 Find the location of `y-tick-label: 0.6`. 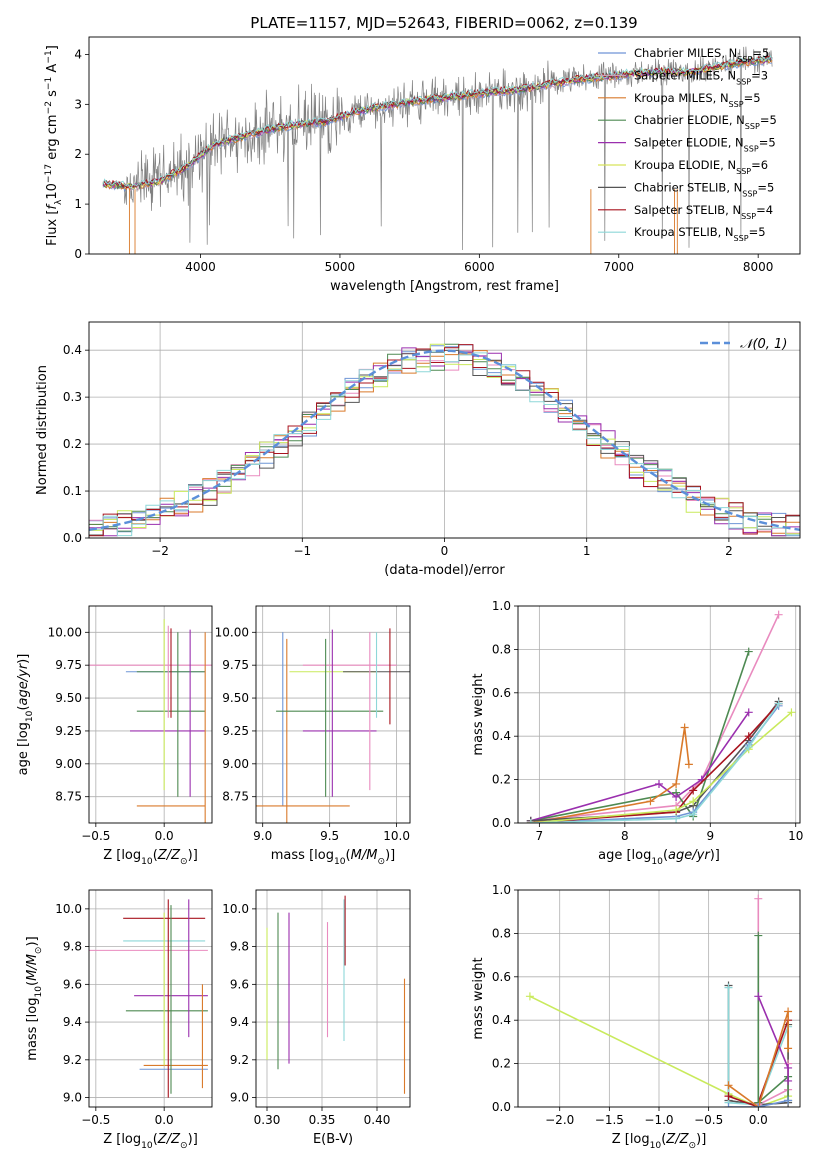

y-tick-label: 0.6 is located at coordinates (501, 977).